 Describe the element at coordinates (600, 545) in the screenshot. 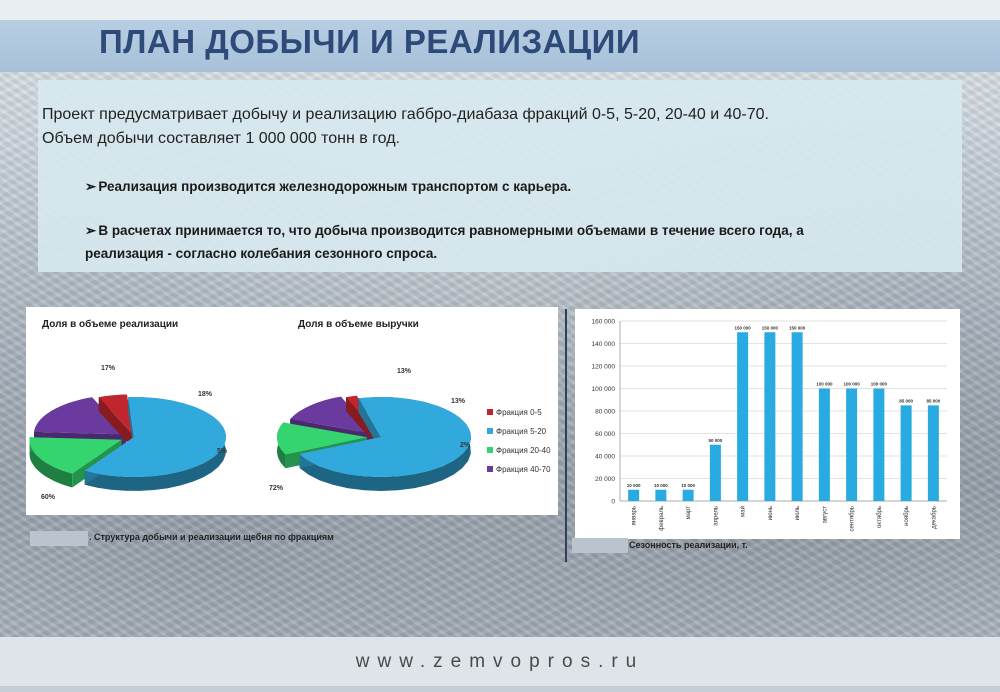

I see `caption-bar-right` at that location.